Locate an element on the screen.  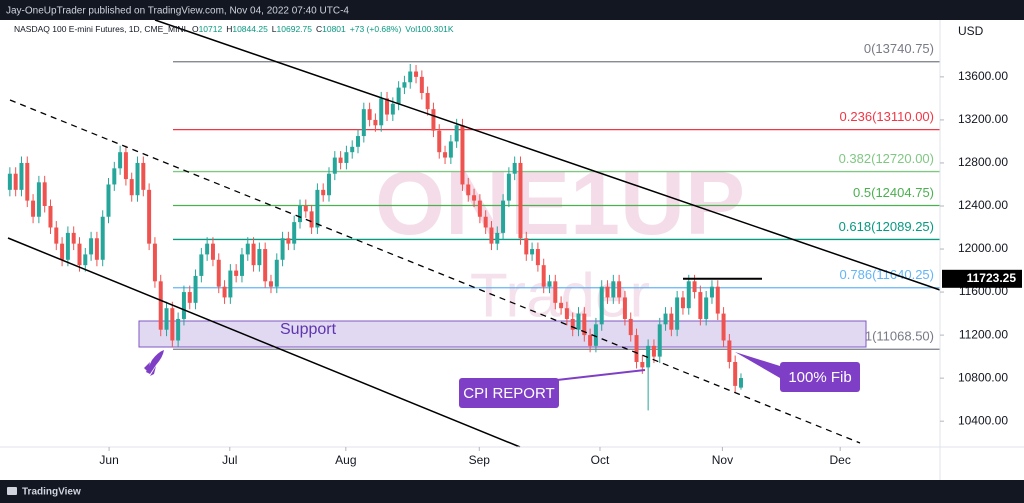
y-tick-label: 12400.00 is located at coordinates (983, 205).